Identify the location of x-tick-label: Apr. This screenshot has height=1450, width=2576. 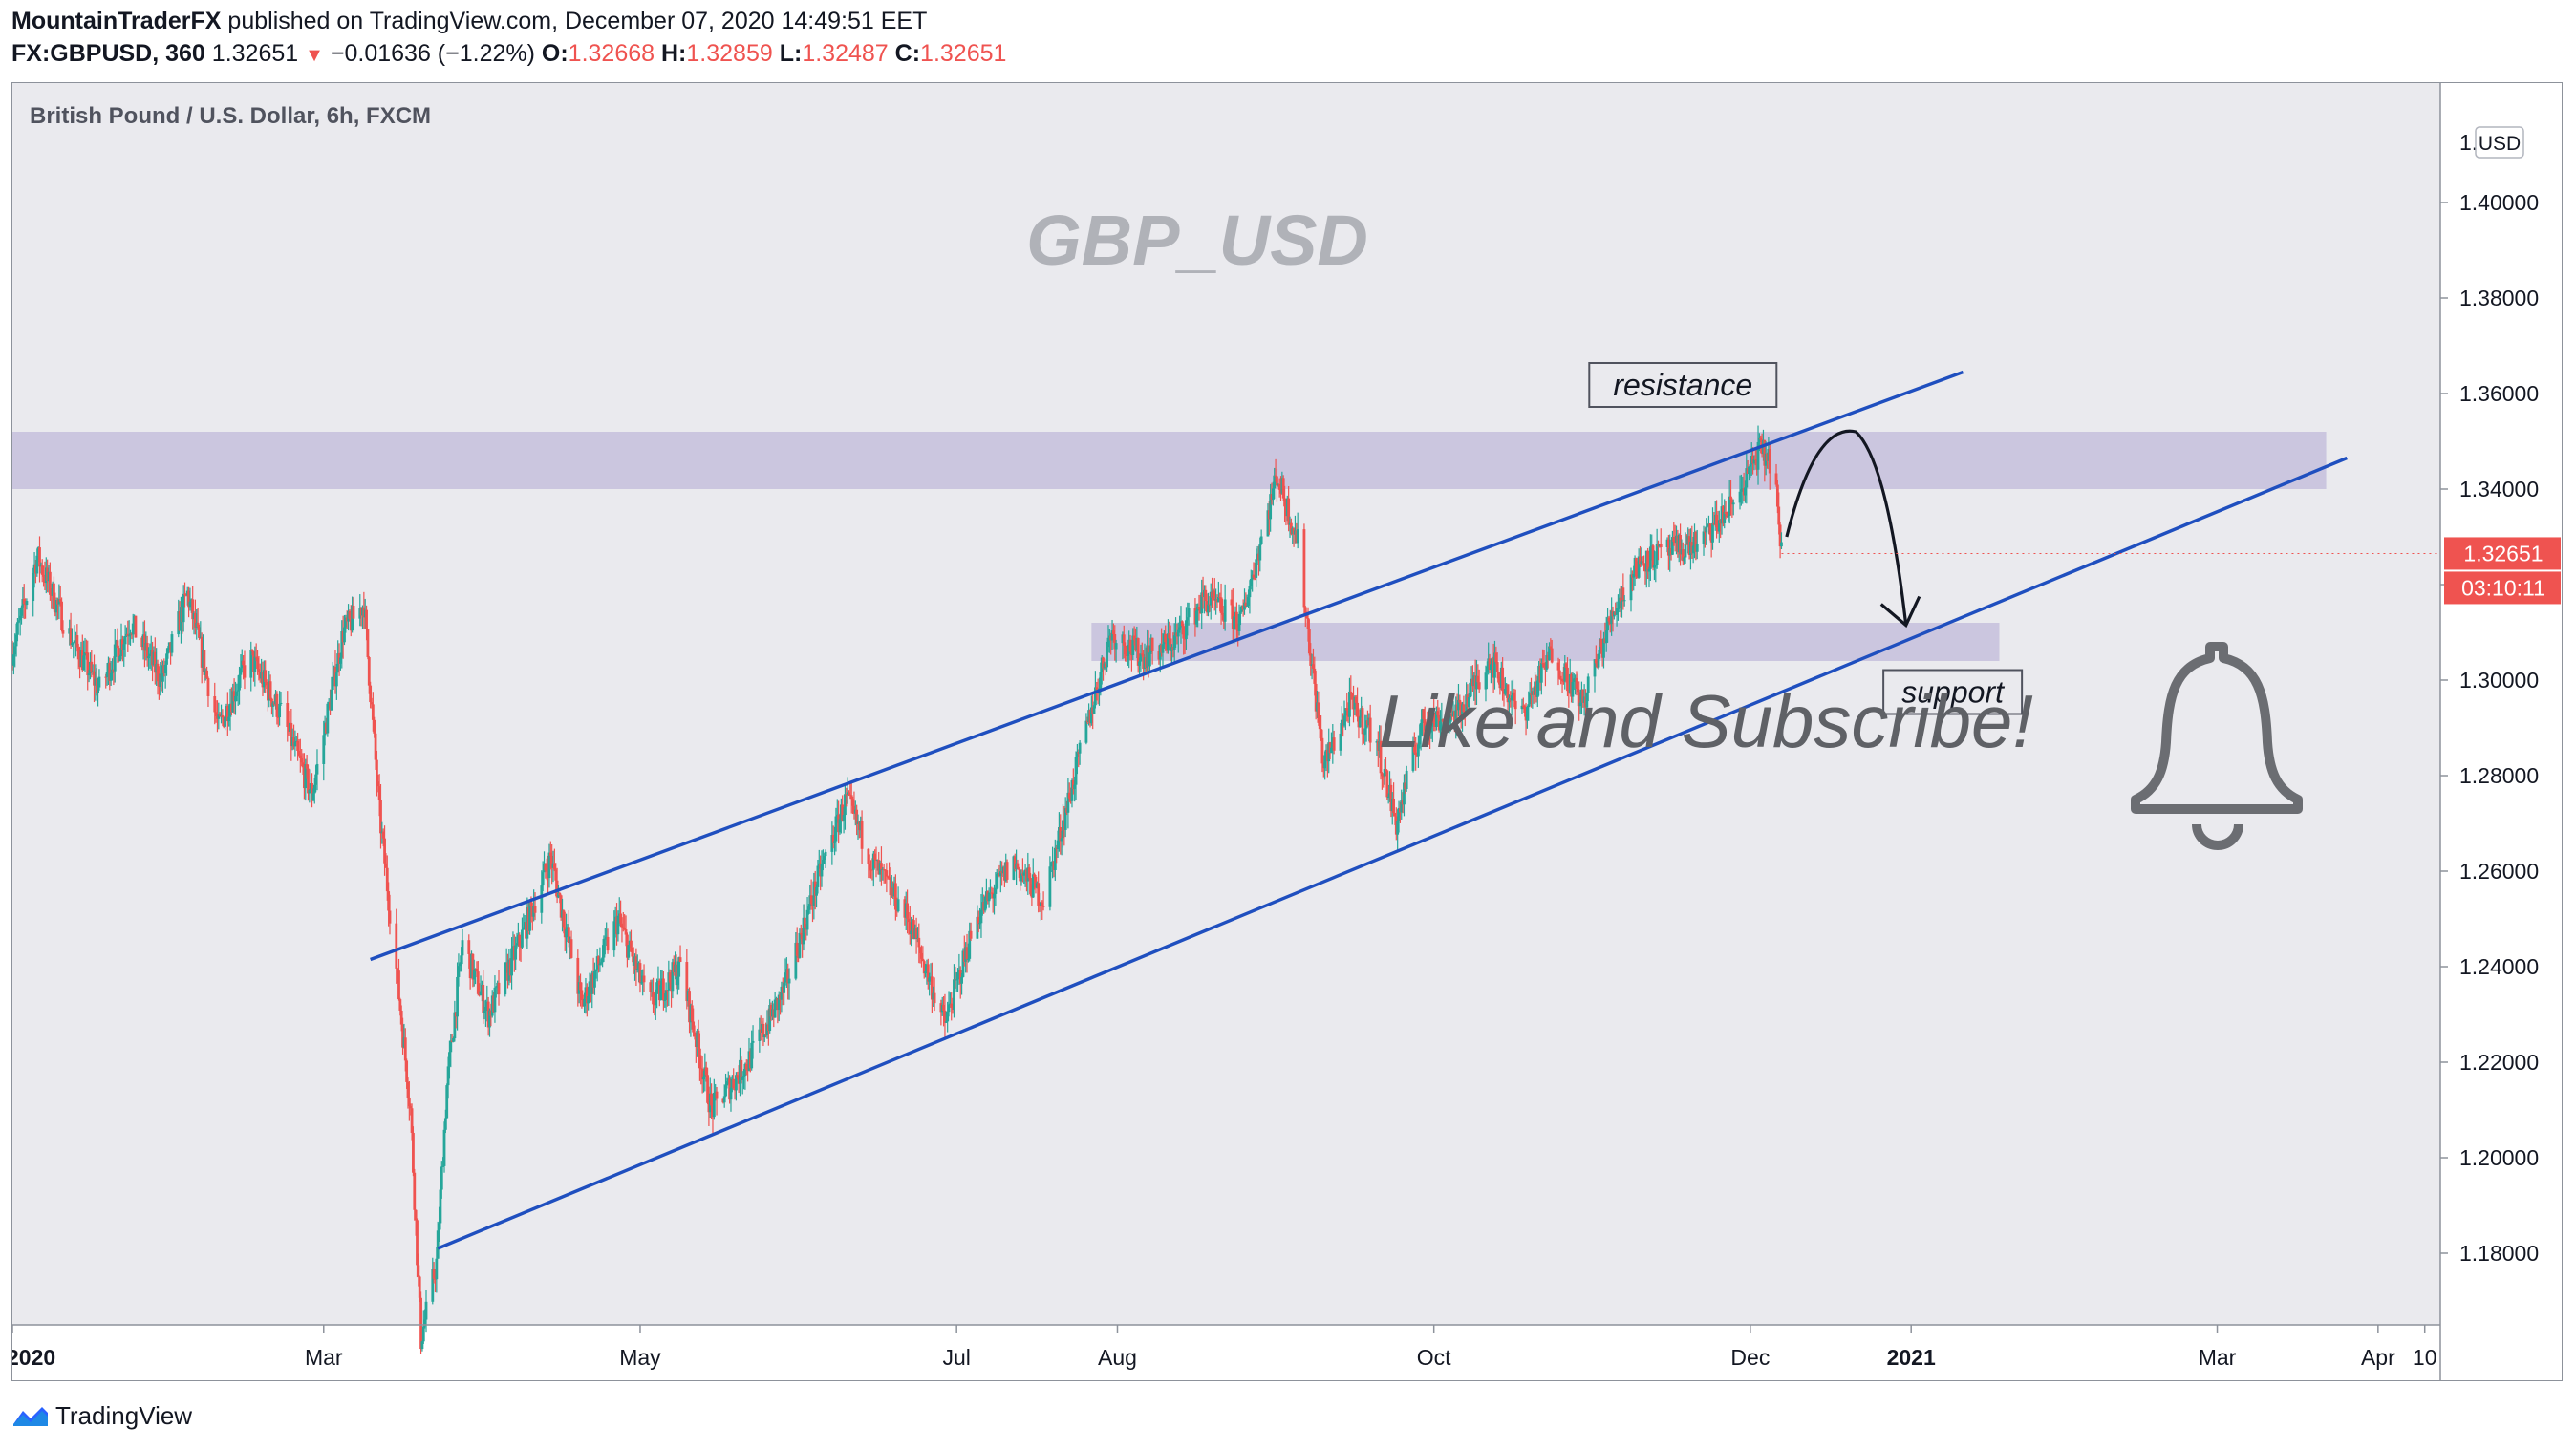
(2378, 1357).